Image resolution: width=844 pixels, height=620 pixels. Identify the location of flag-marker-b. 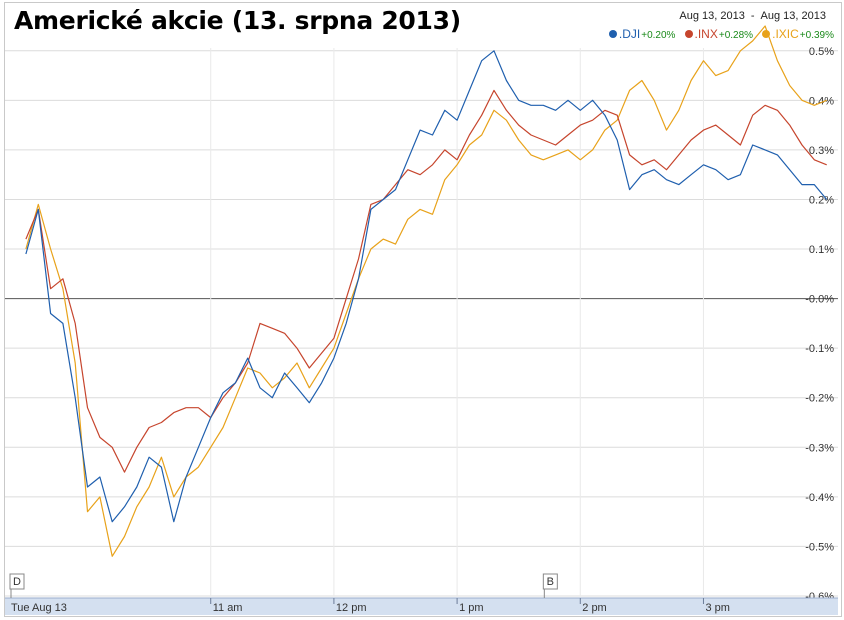
(550, 581).